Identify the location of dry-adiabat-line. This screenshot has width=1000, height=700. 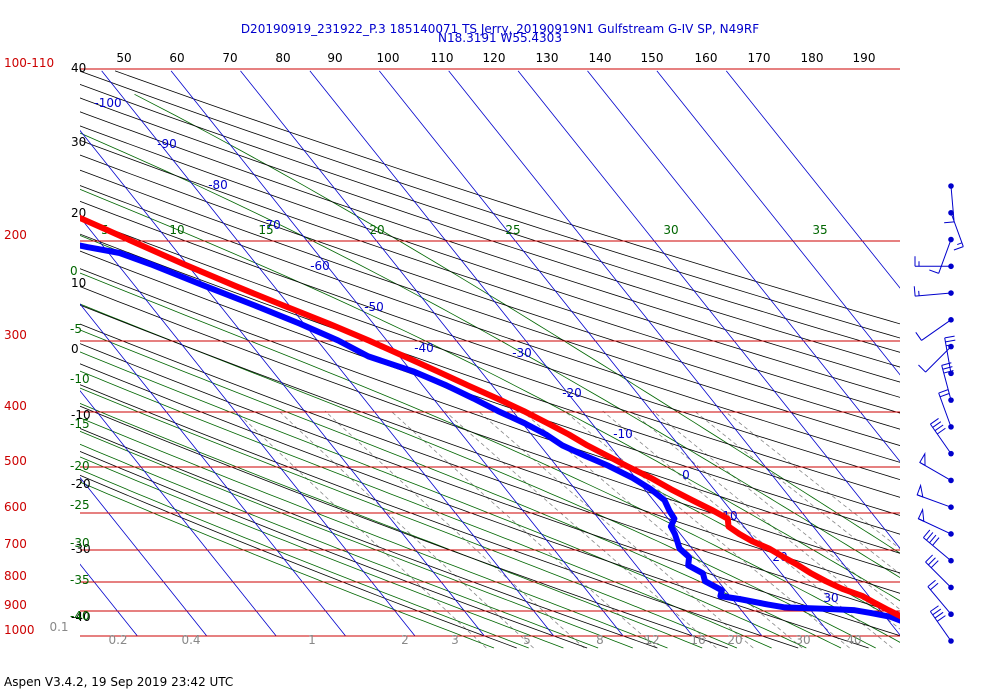
(334, 550).